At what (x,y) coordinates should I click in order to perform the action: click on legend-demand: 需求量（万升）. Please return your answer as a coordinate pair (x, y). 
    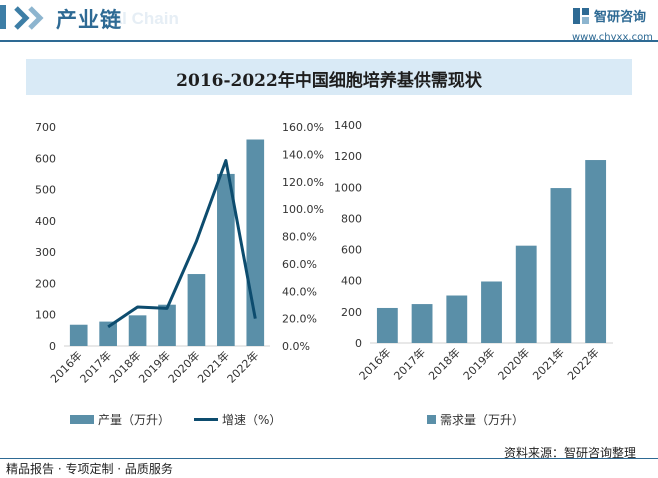
    Looking at the image, I should click on (475, 419).